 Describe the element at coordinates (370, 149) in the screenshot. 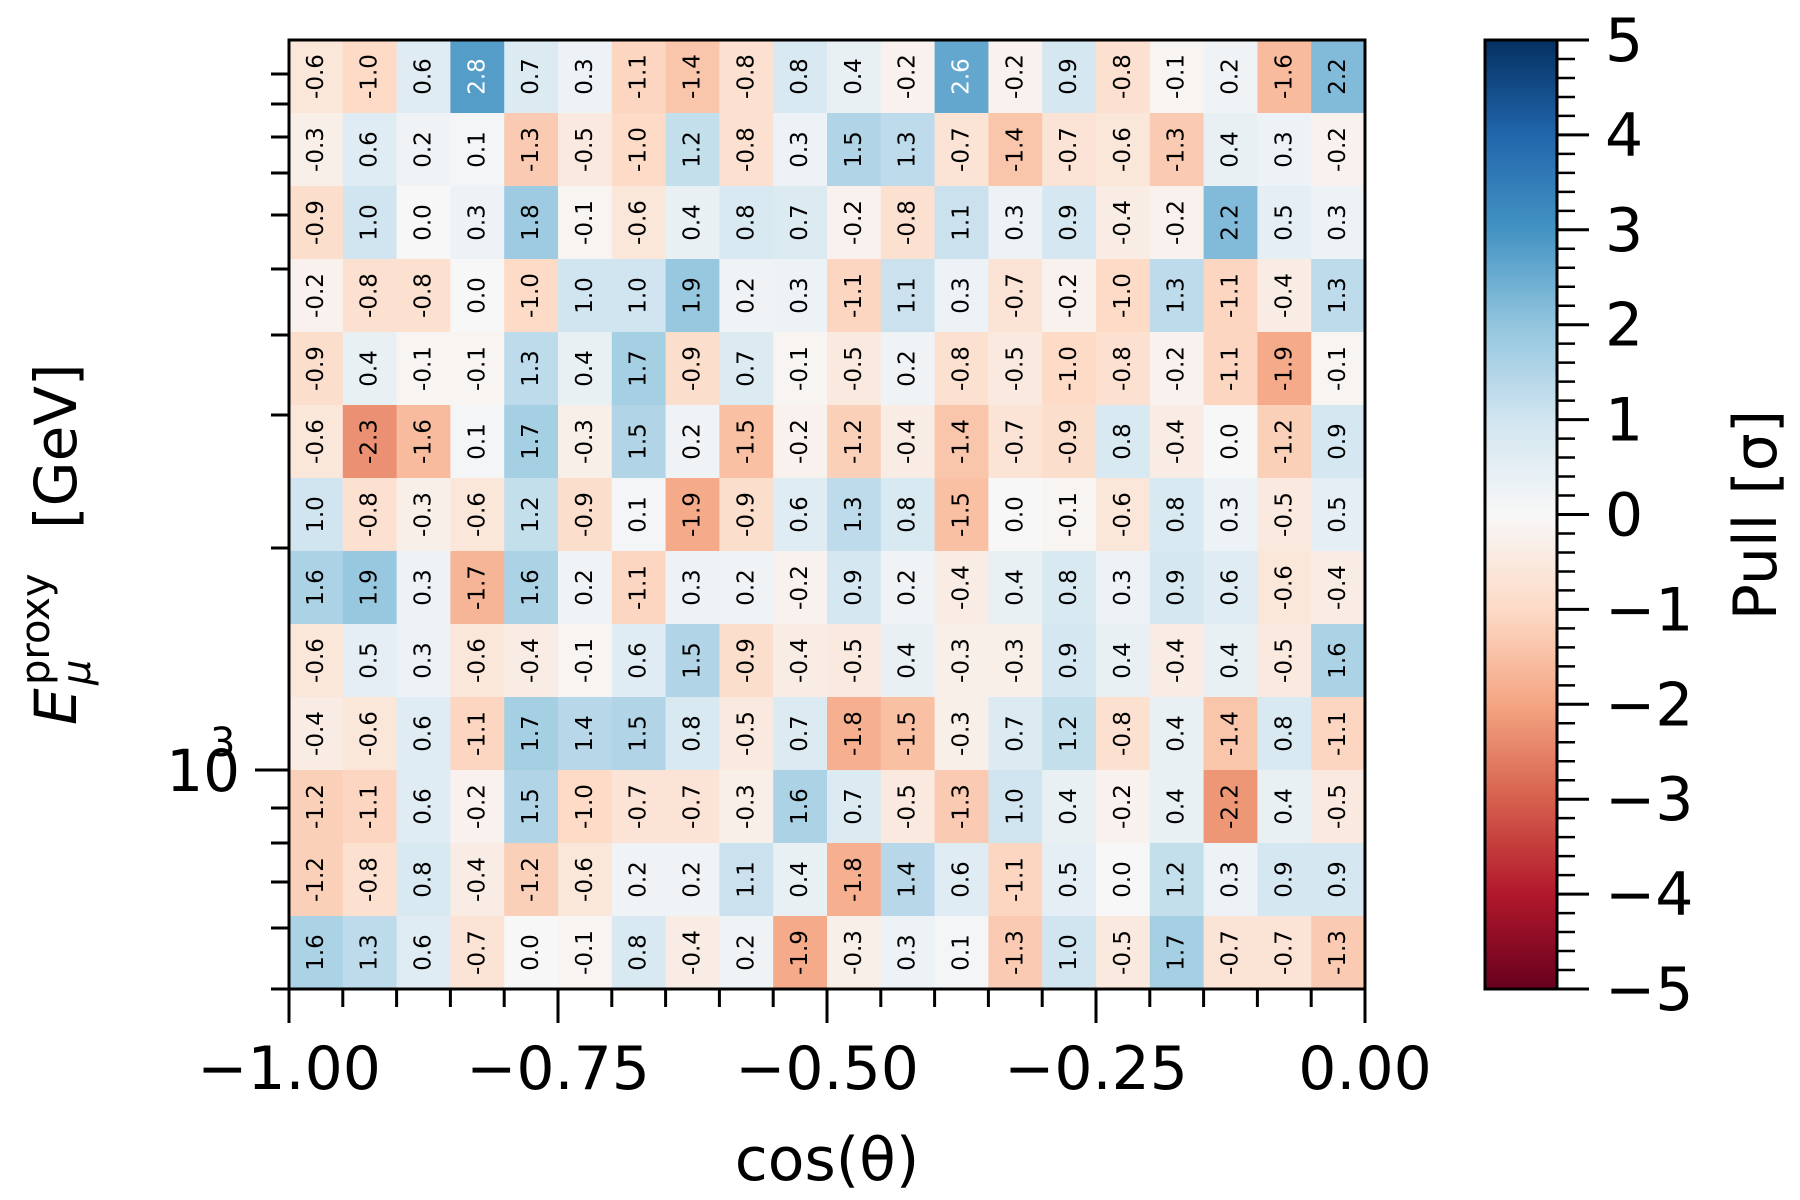

I see `cell-value-label: 0.6` at that location.